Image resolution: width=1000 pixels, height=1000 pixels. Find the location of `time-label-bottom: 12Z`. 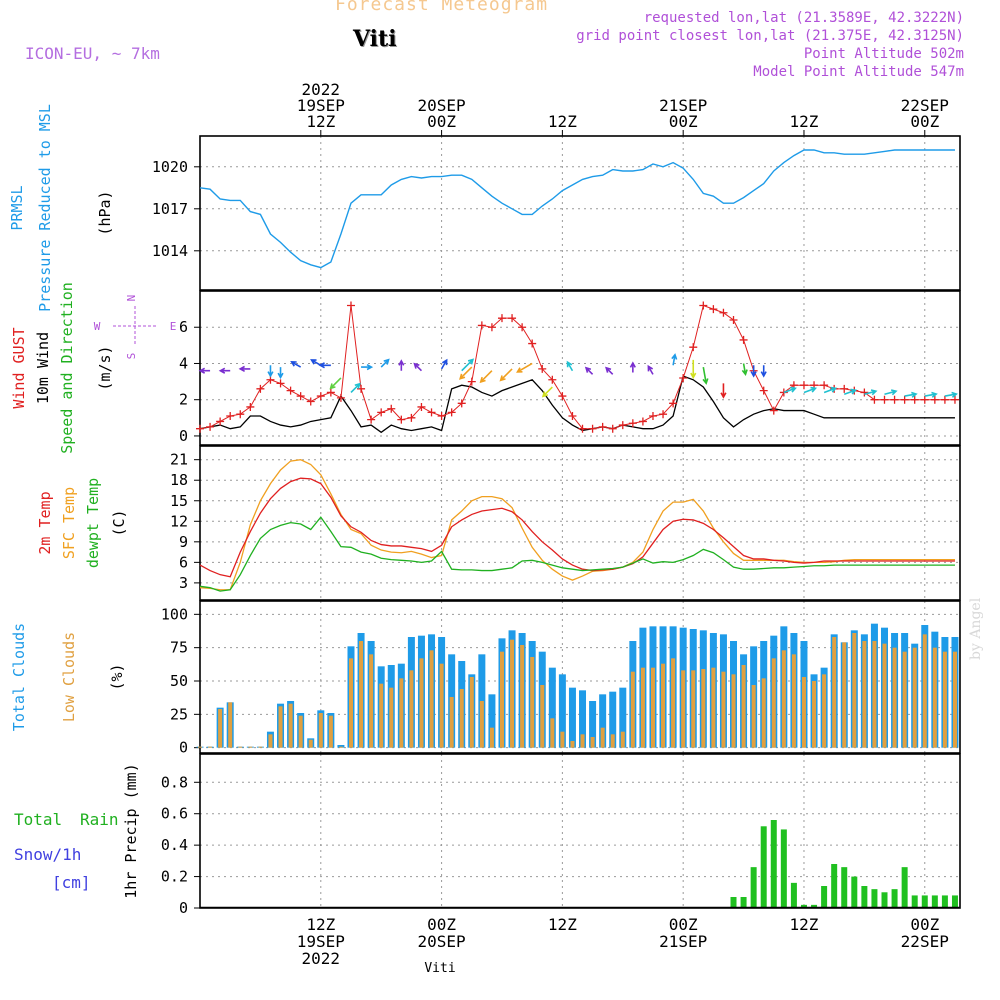

time-label-bottom: 12Z is located at coordinates (320, 924).